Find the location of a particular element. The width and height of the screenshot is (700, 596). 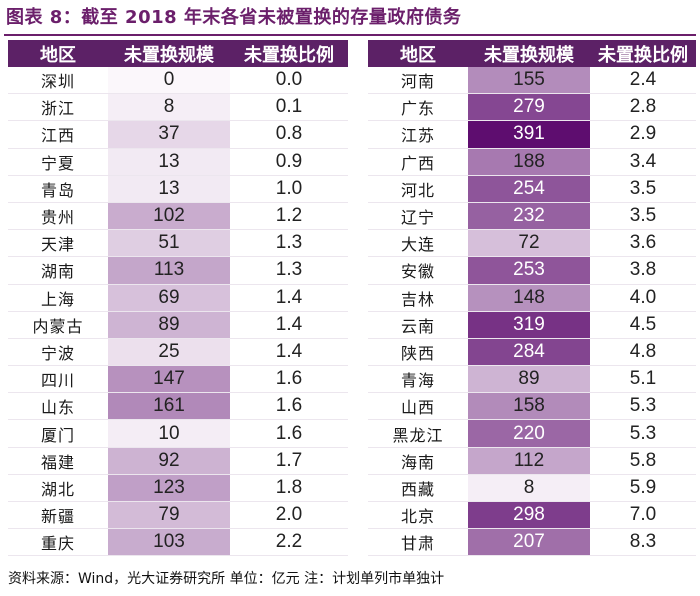

region-cell: 陕西 is located at coordinates (418, 352).